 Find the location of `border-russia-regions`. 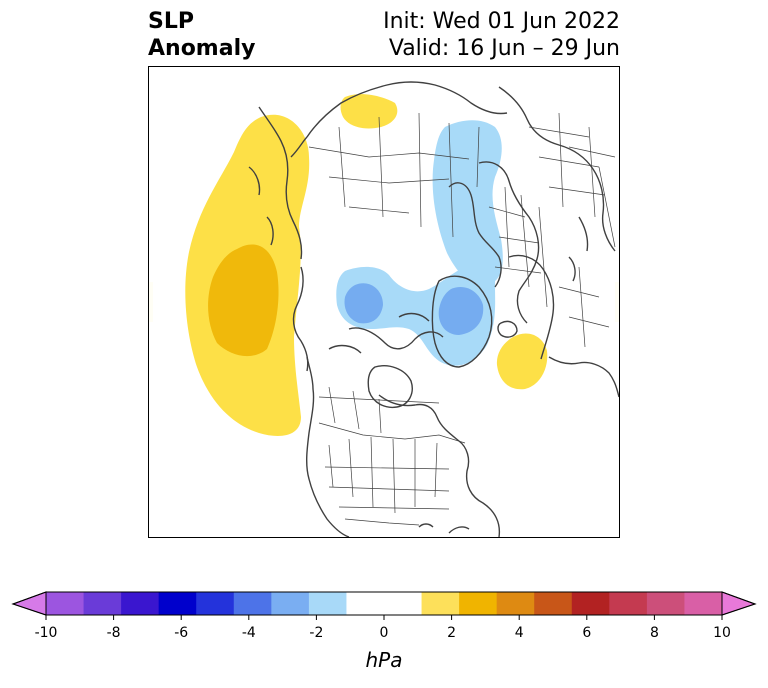

border-russia-regions is located at coordinates (394, 175).